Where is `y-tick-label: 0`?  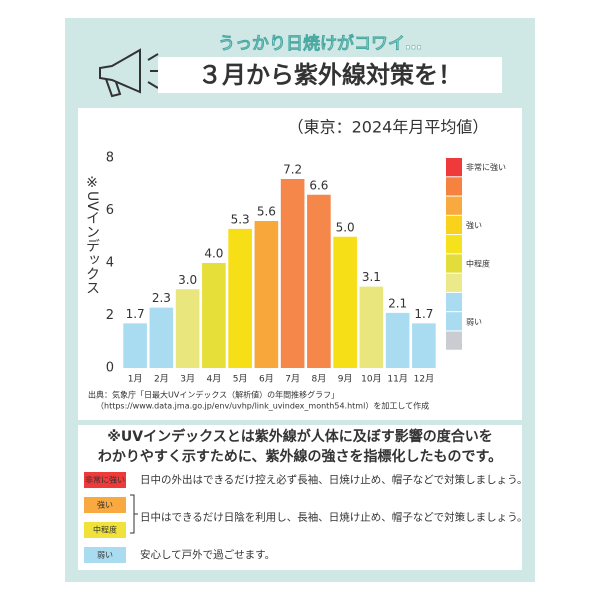
y-tick-label: 0 is located at coordinates (110, 368).